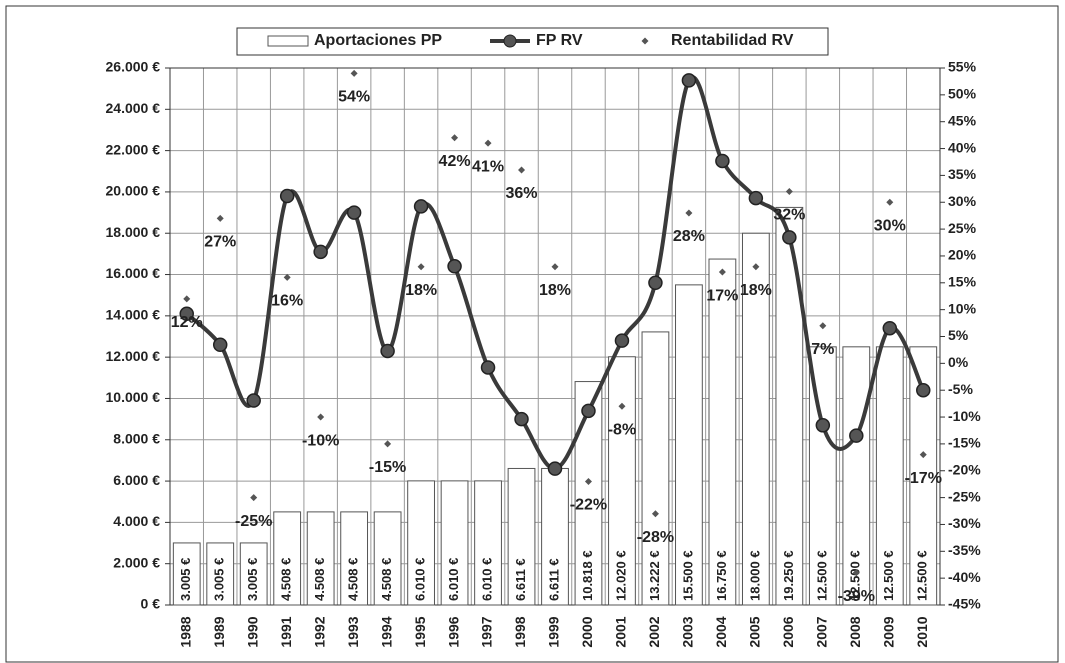  I want to click on x-tick-label: 2006, so click(788, 631).